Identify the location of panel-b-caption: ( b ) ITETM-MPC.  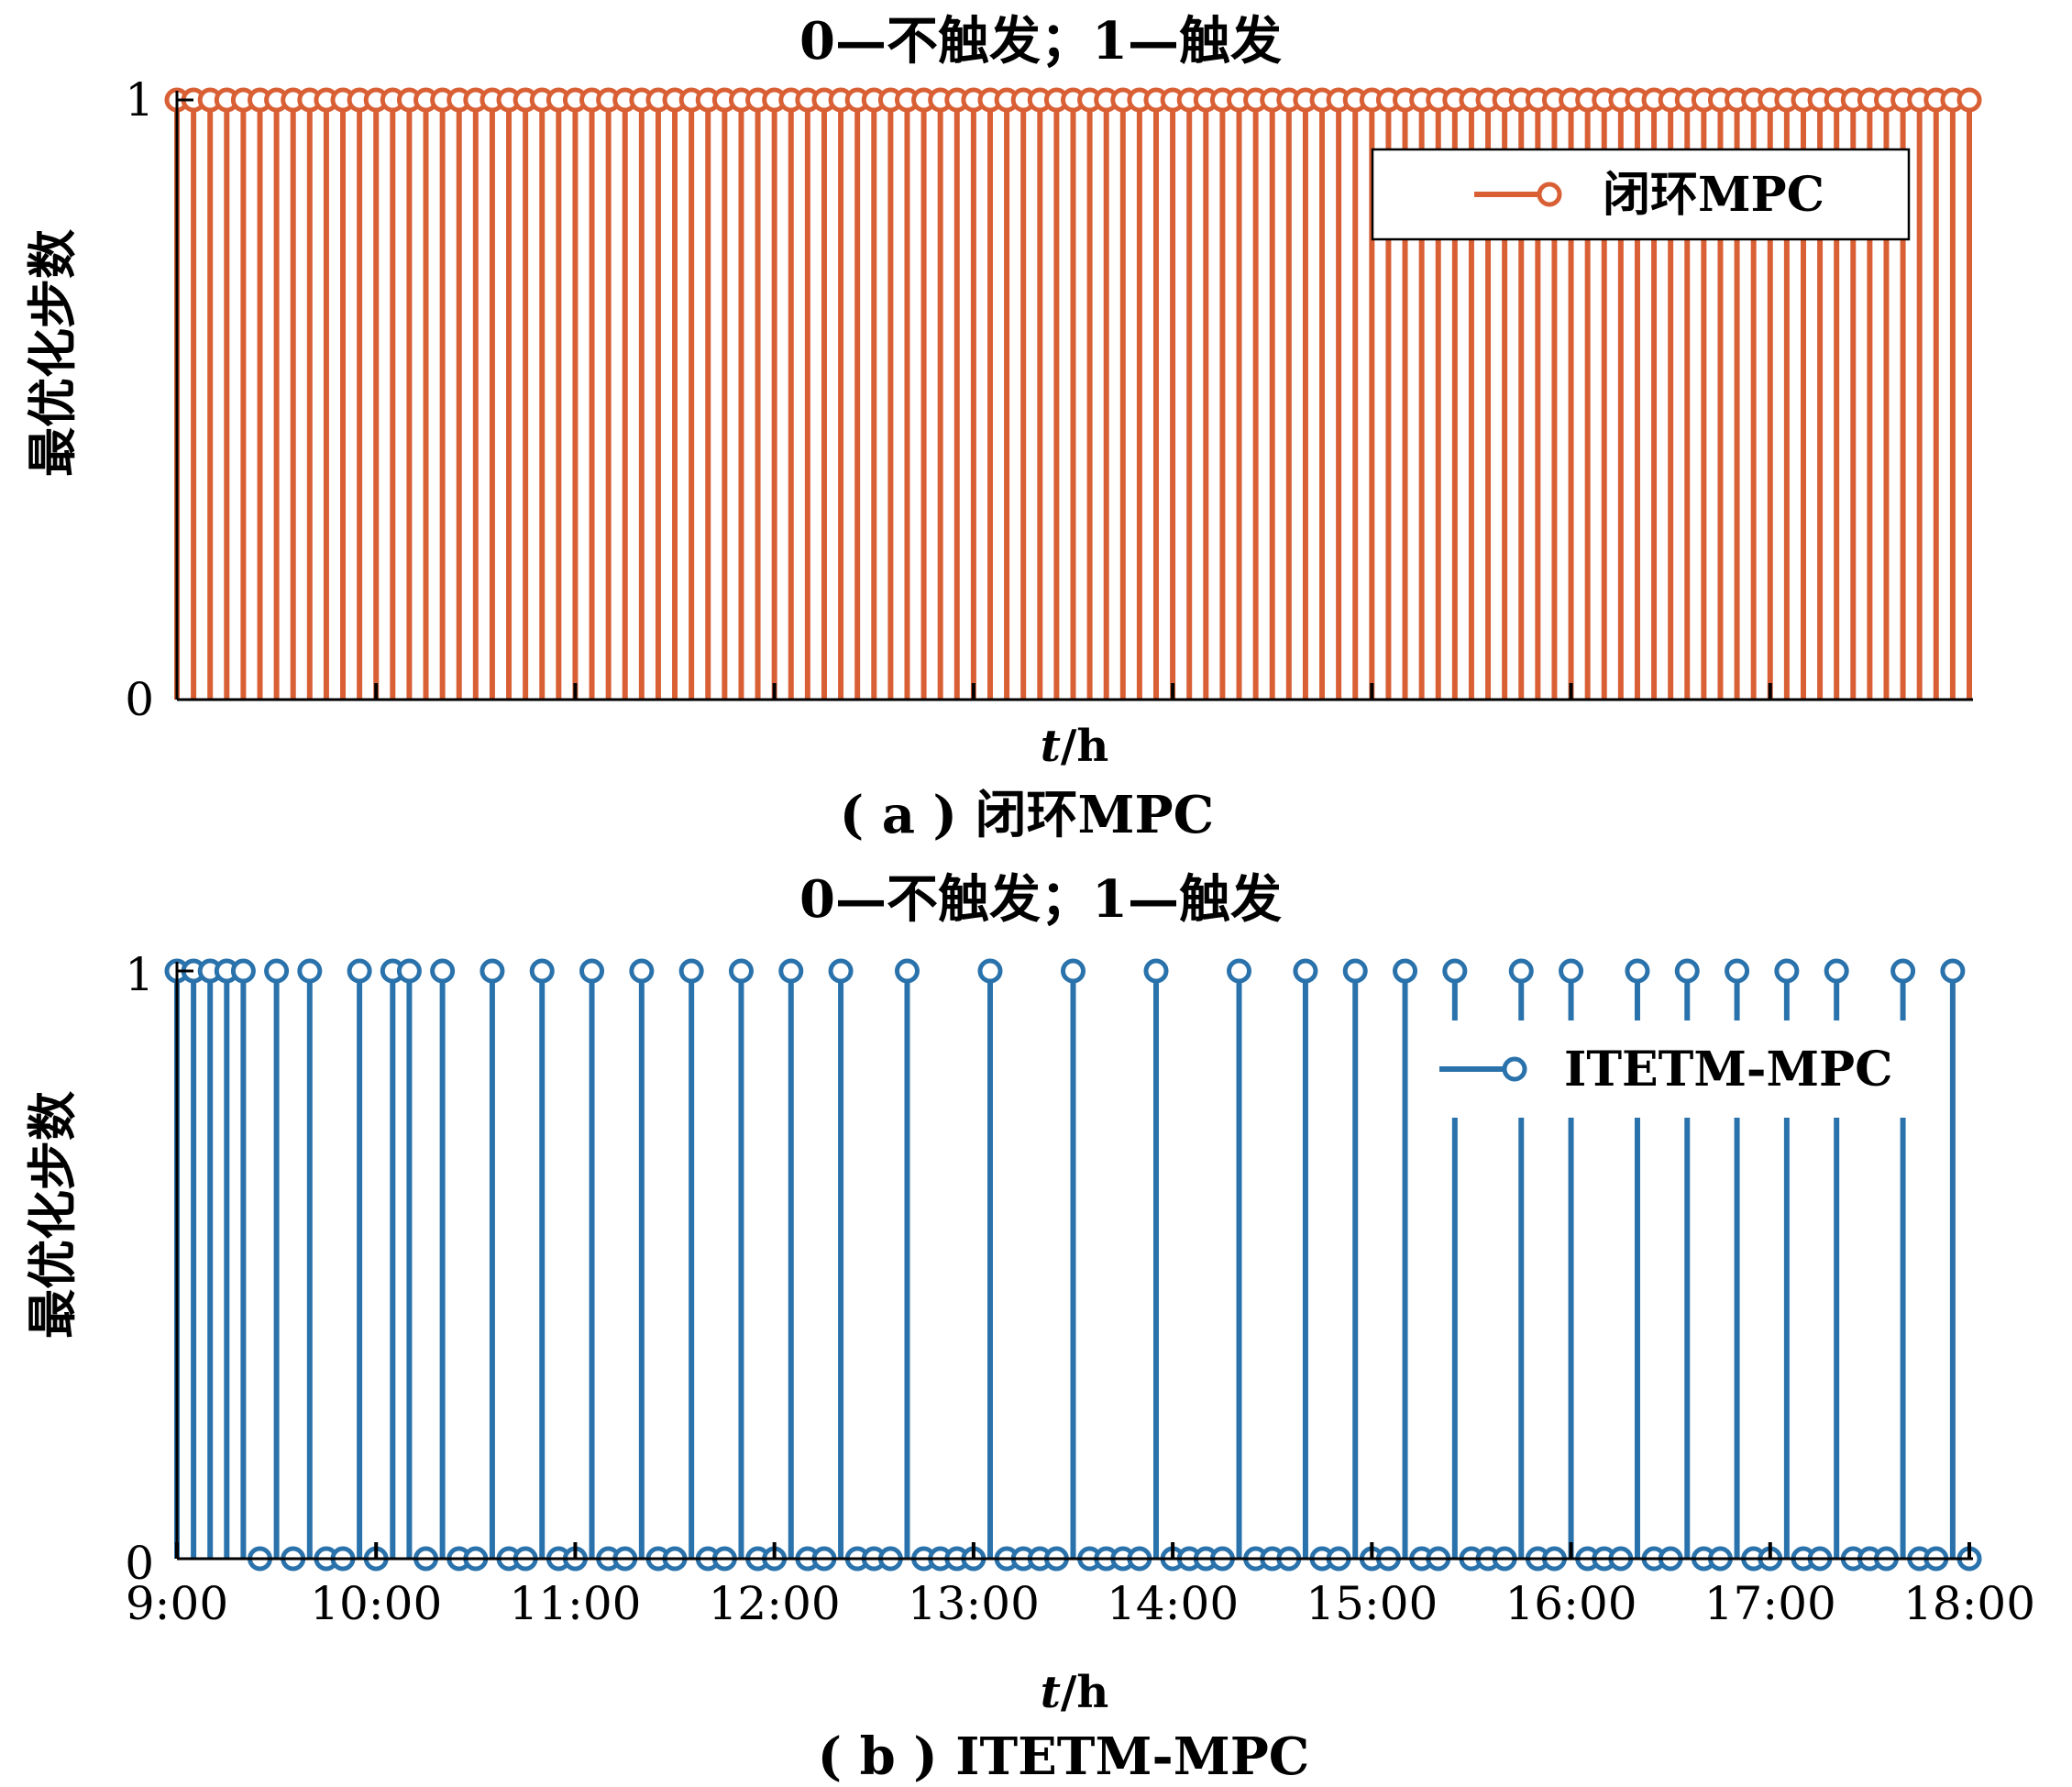
(1064, 1756).